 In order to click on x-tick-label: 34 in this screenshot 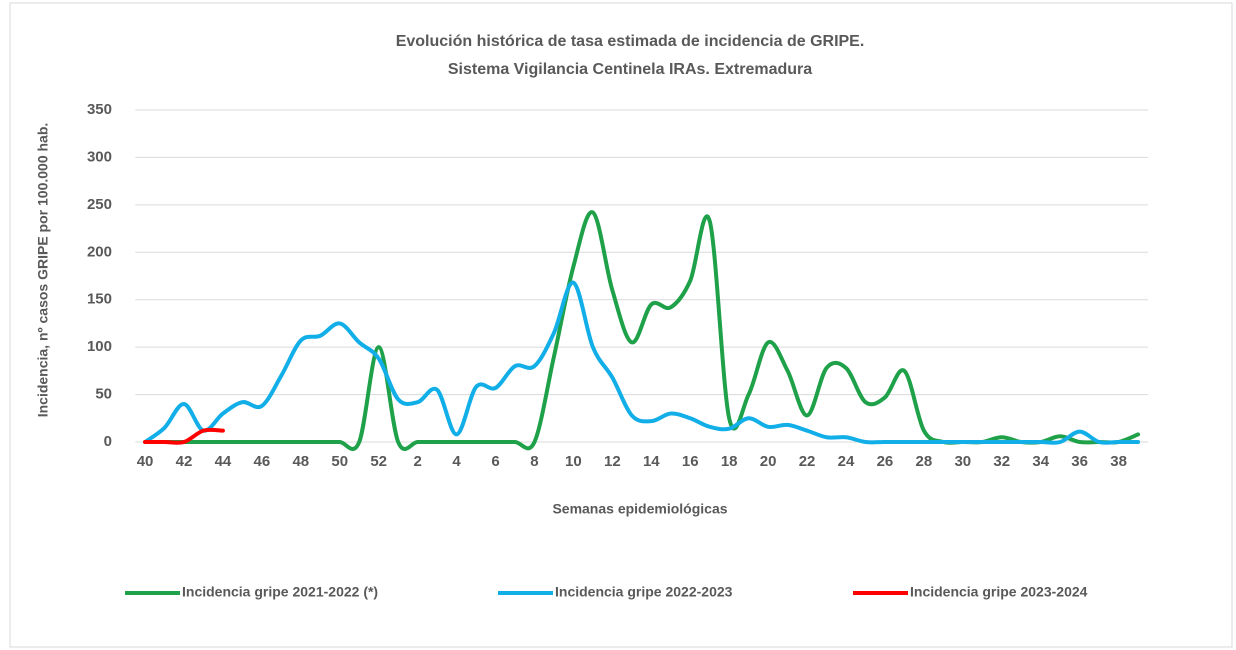, I will do `click(1040, 461)`.